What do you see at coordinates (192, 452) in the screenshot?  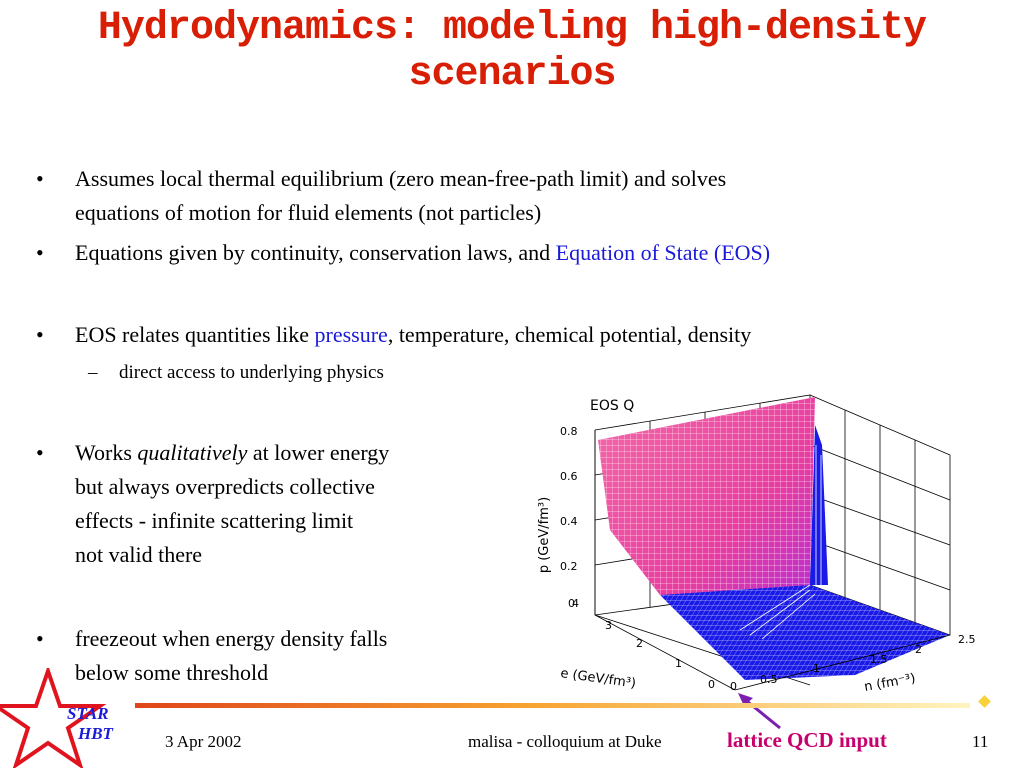 I see `qualitatively-emph: qualitatively` at bounding box center [192, 452].